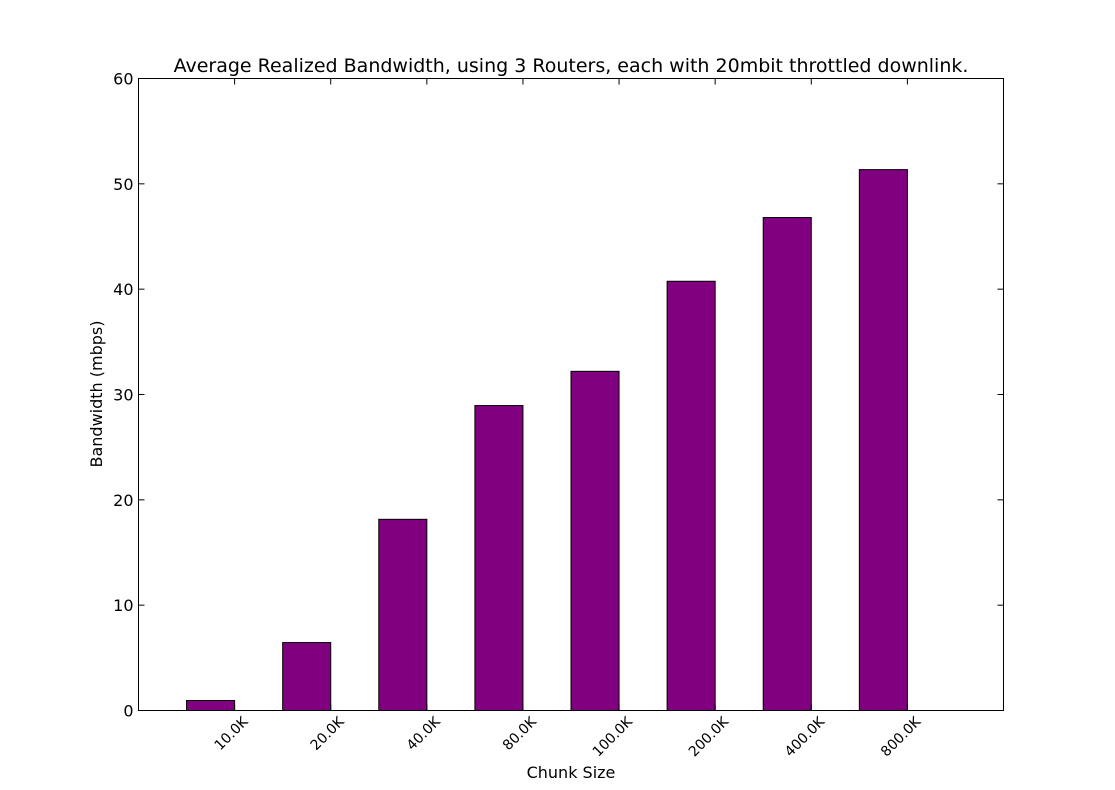 The height and width of the screenshot is (790, 1115). What do you see at coordinates (709, 736) in the screenshot?
I see `x-tick-label-200.0K: 200.0K` at bounding box center [709, 736].